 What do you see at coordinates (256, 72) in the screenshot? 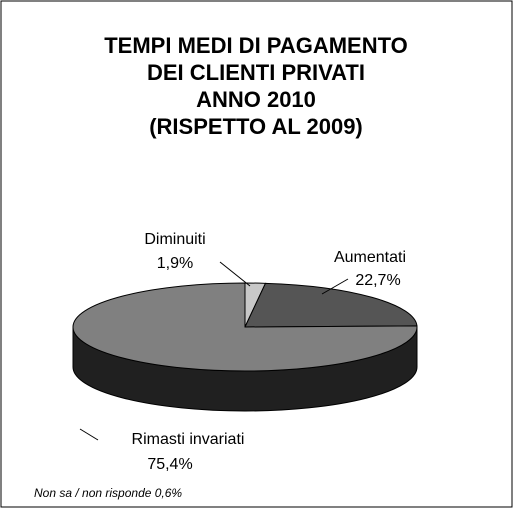
I see `chart-title: DEI CLIENTI PRIVATI` at bounding box center [256, 72].